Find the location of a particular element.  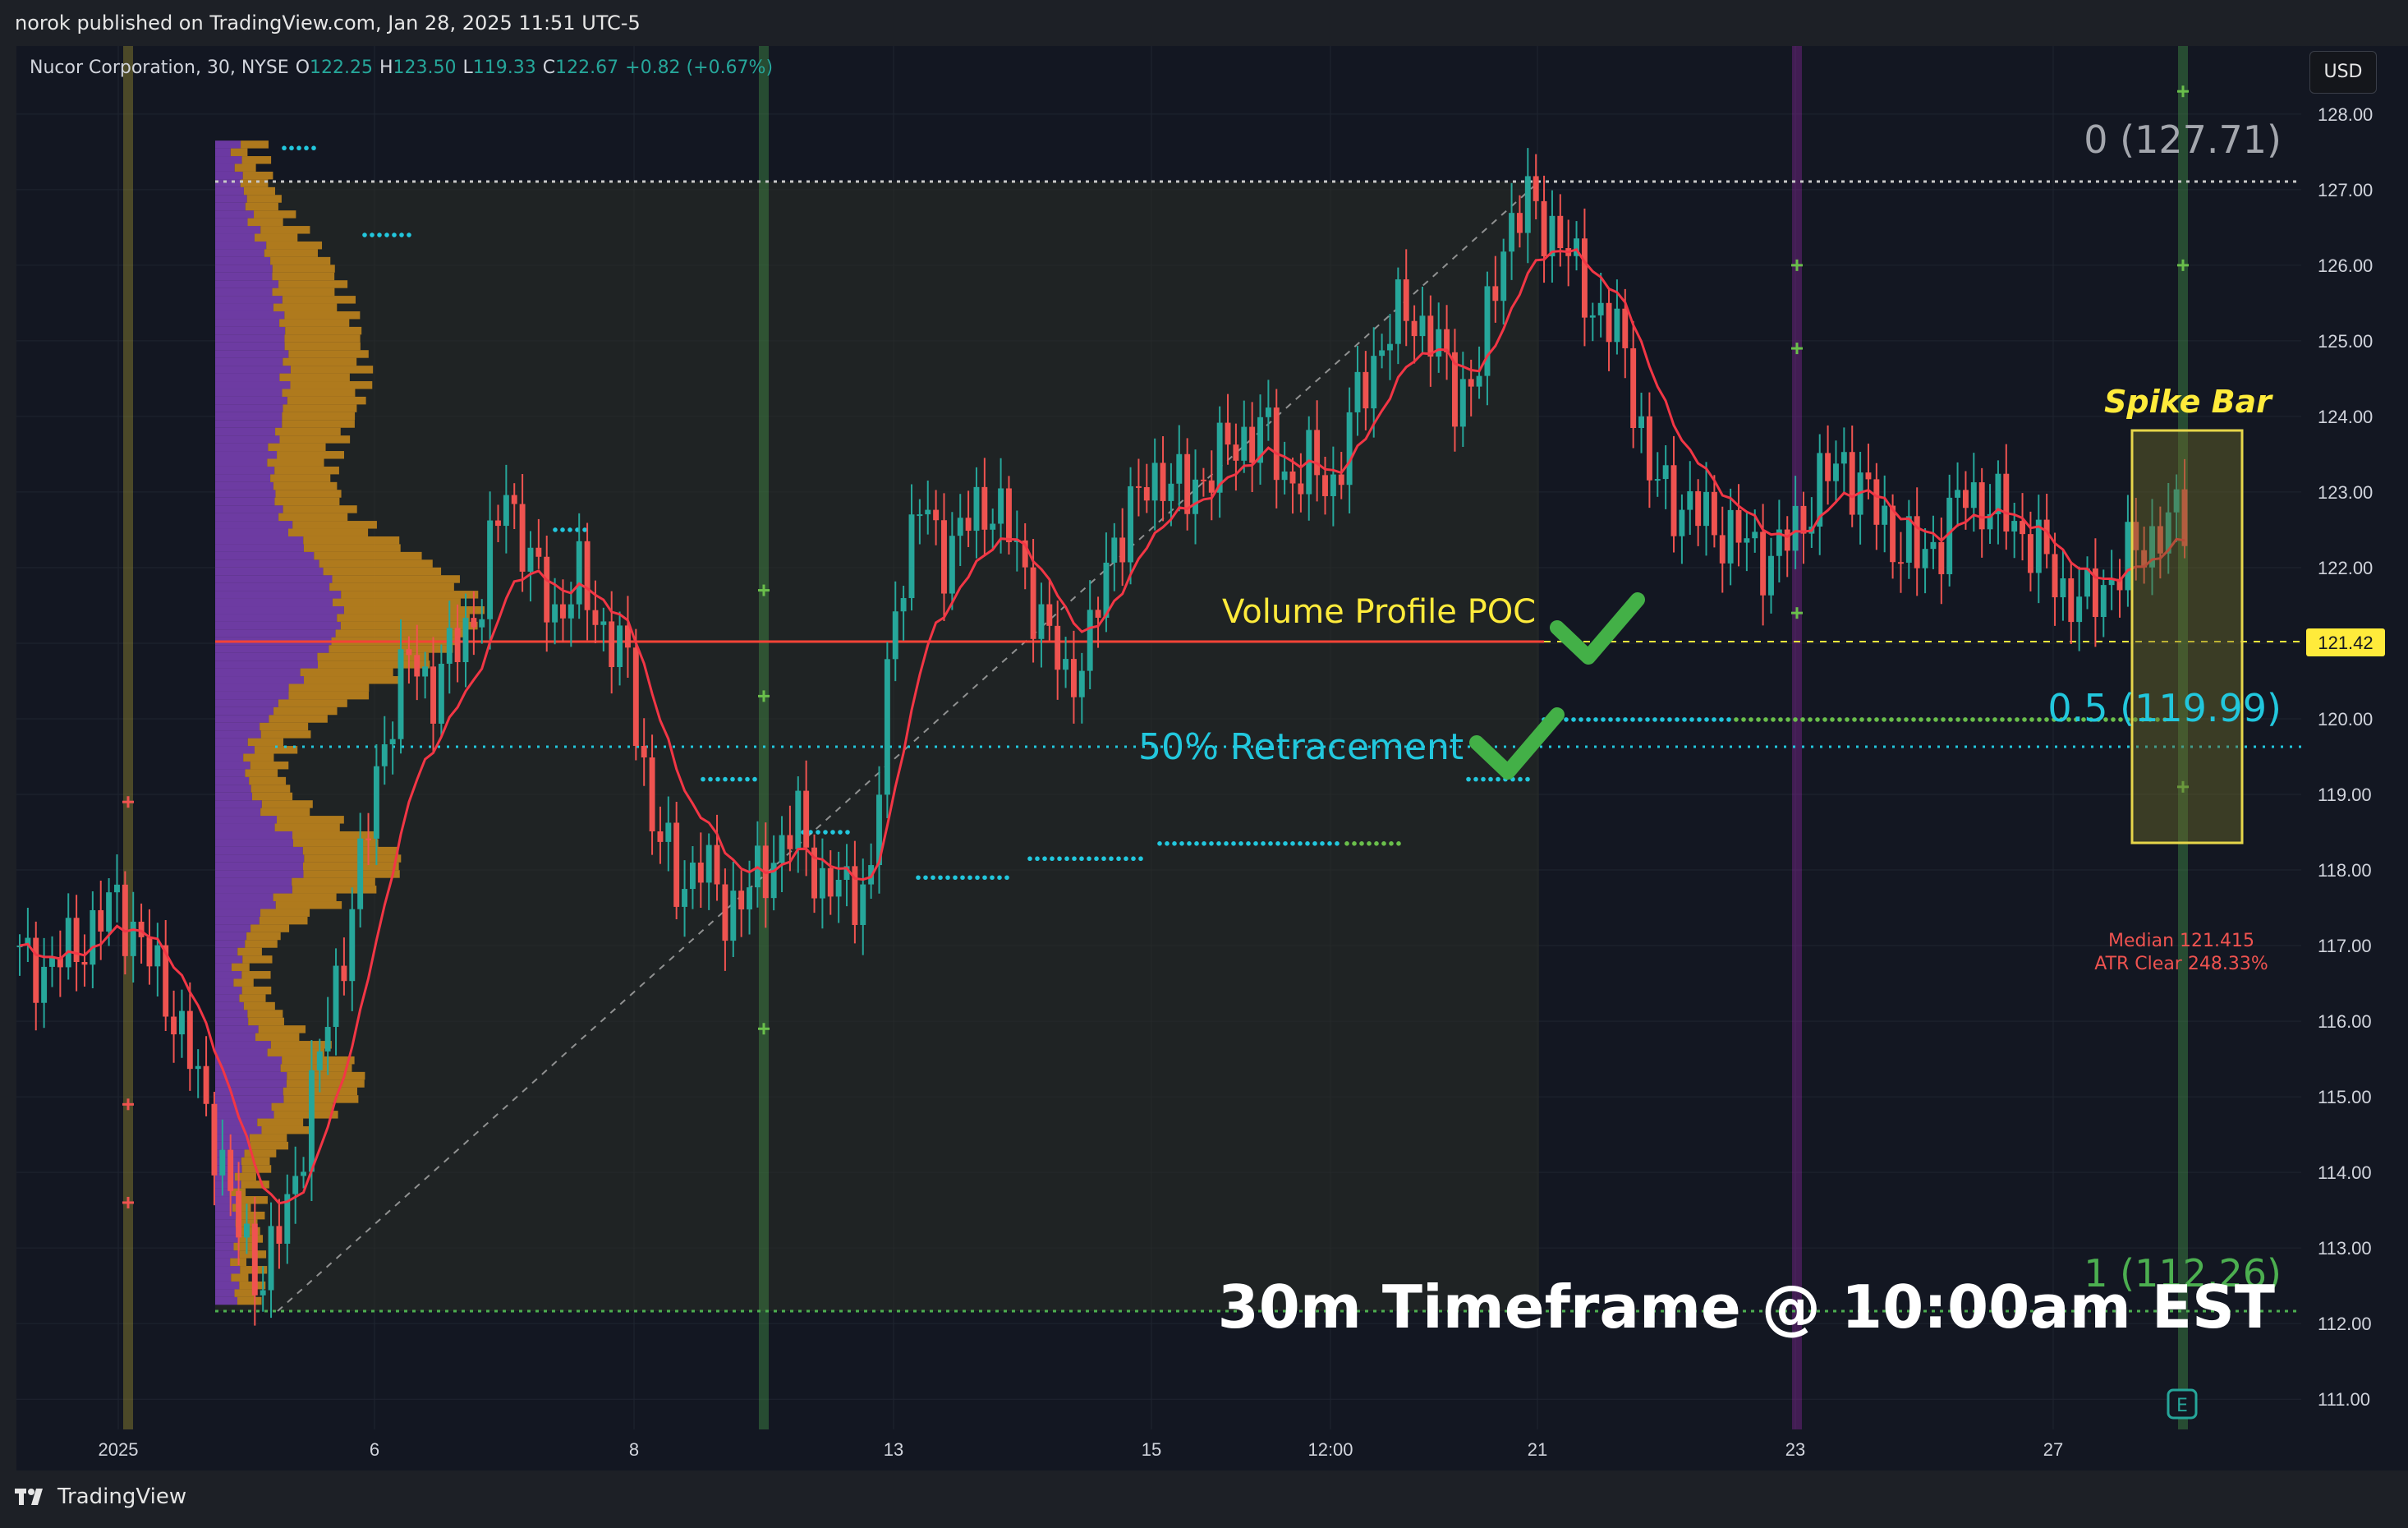

tradingview-brand: TradingView is located at coordinates (100, 1496).